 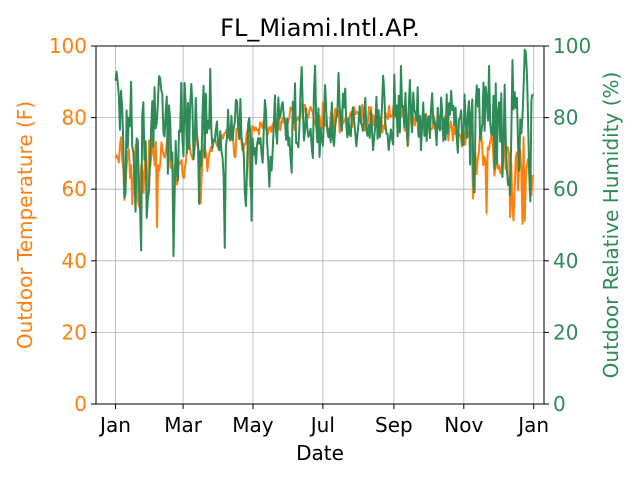 I want to click on right-tick-label: 0, so click(x=559, y=404).